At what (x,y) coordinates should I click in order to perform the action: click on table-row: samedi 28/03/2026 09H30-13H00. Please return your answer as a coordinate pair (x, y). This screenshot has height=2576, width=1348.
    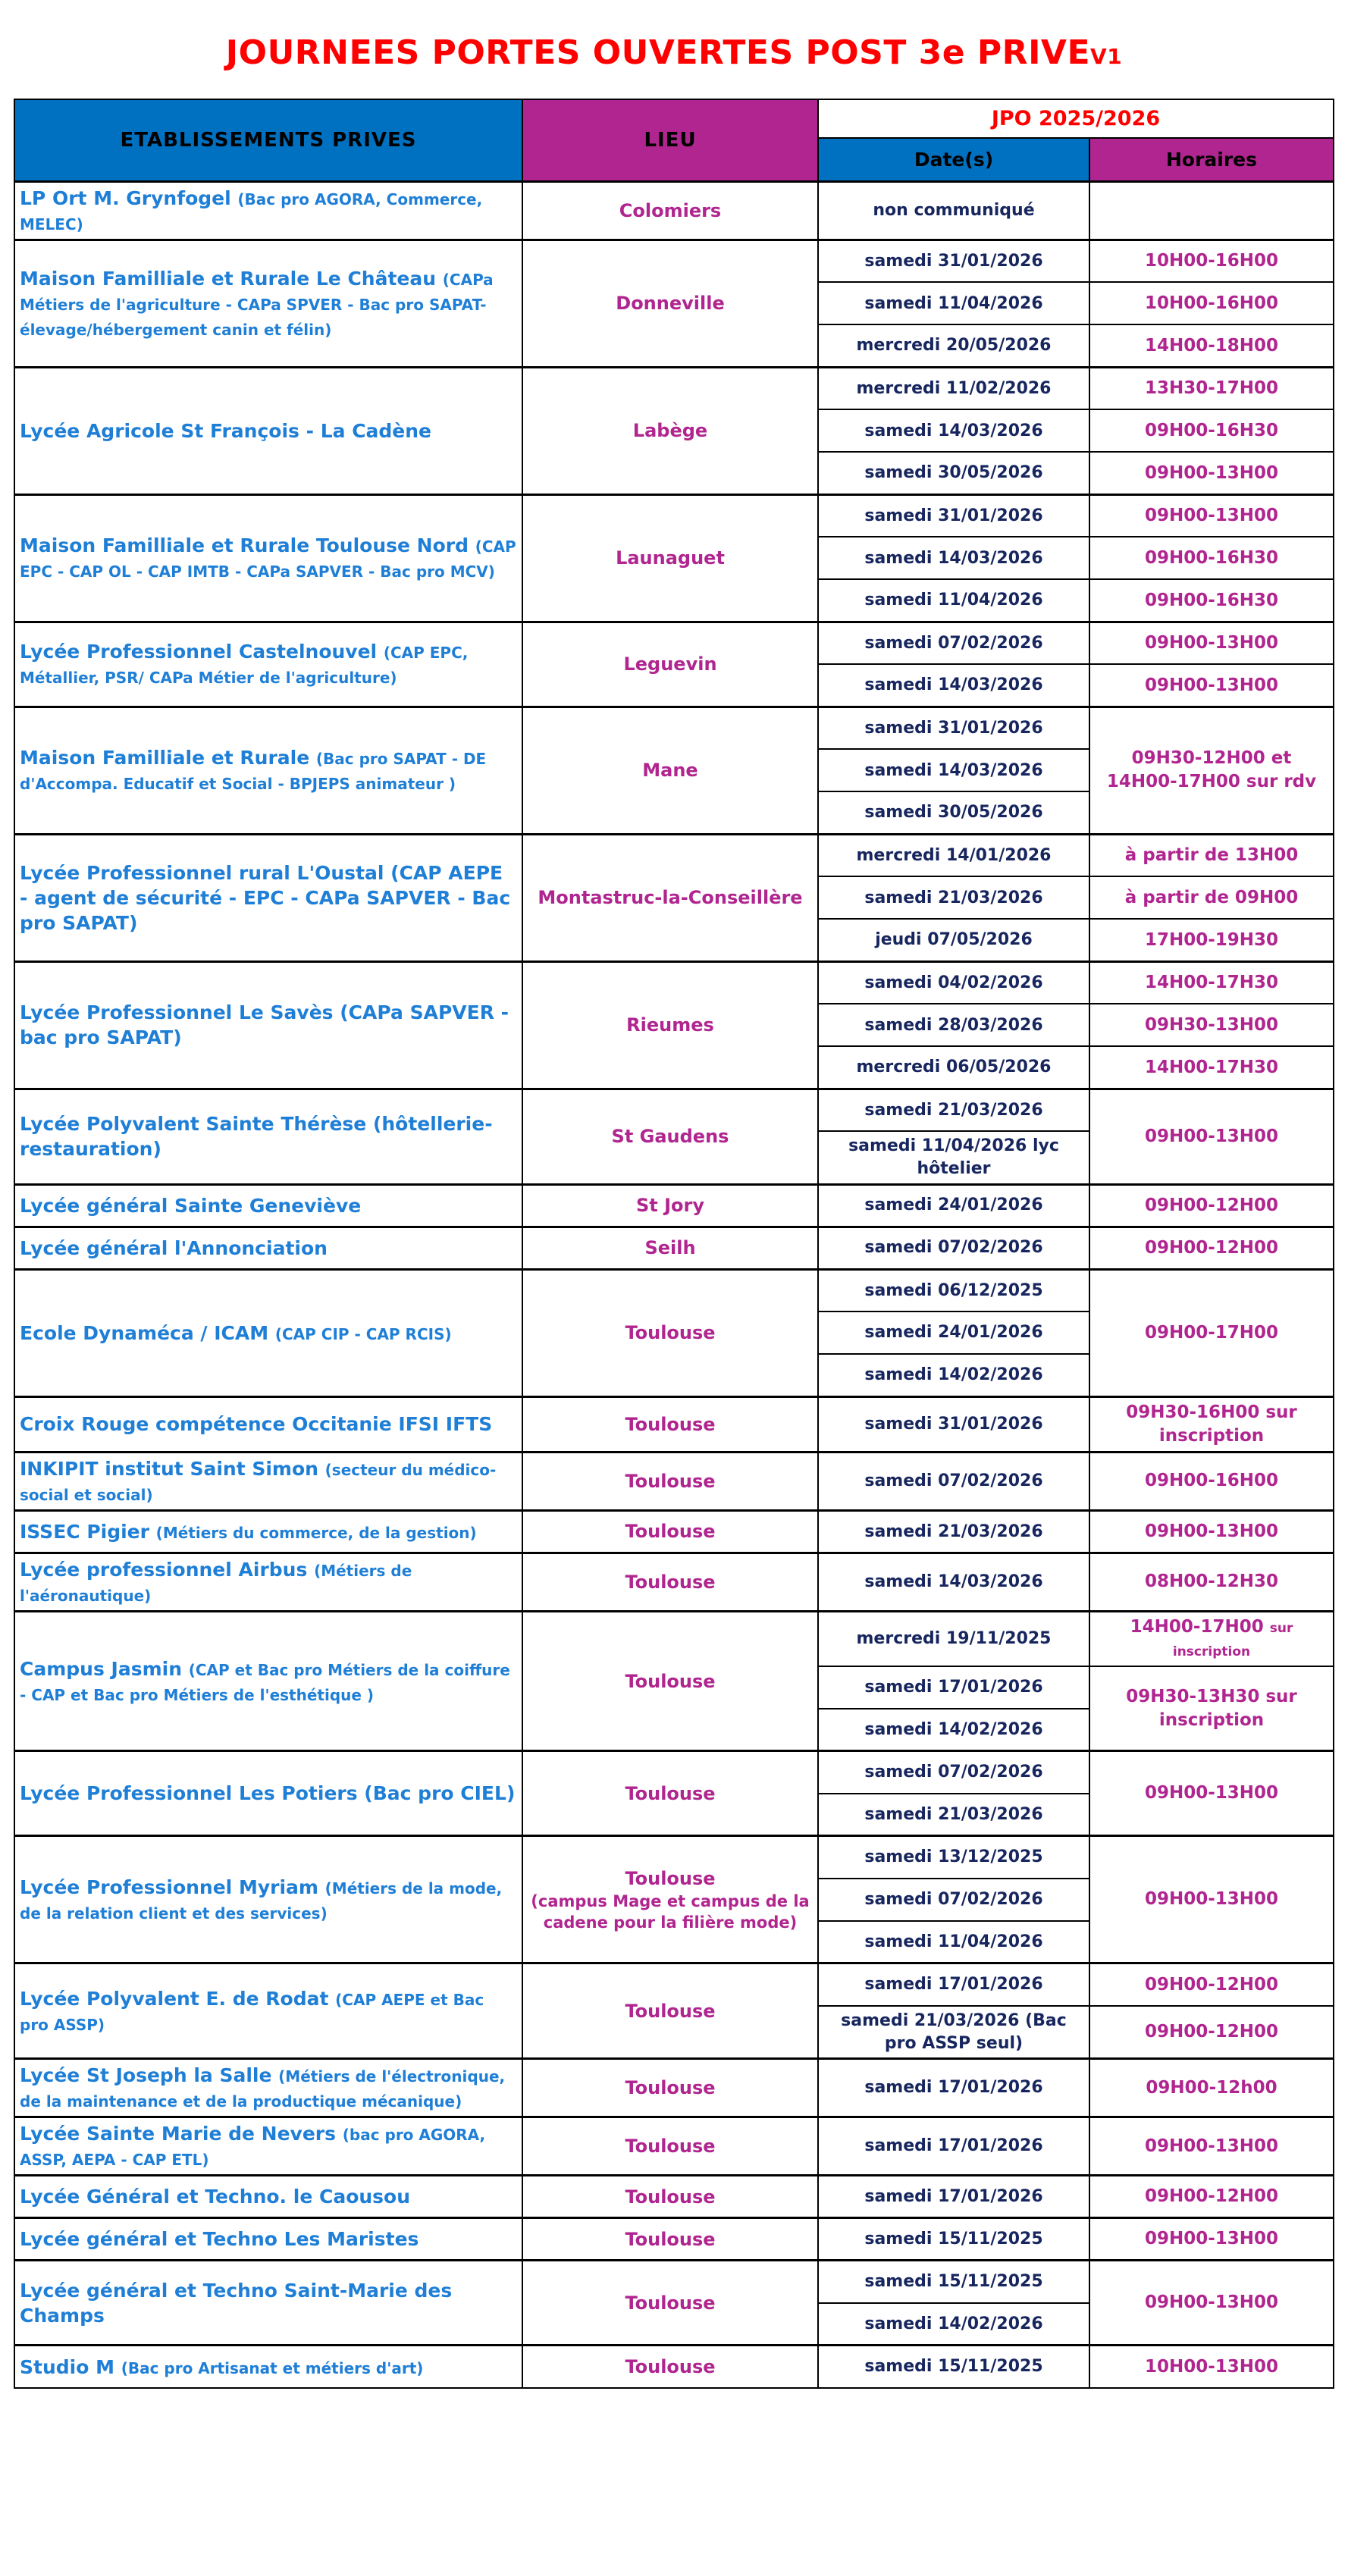
    Looking at the image, I should click on (674, 1025).